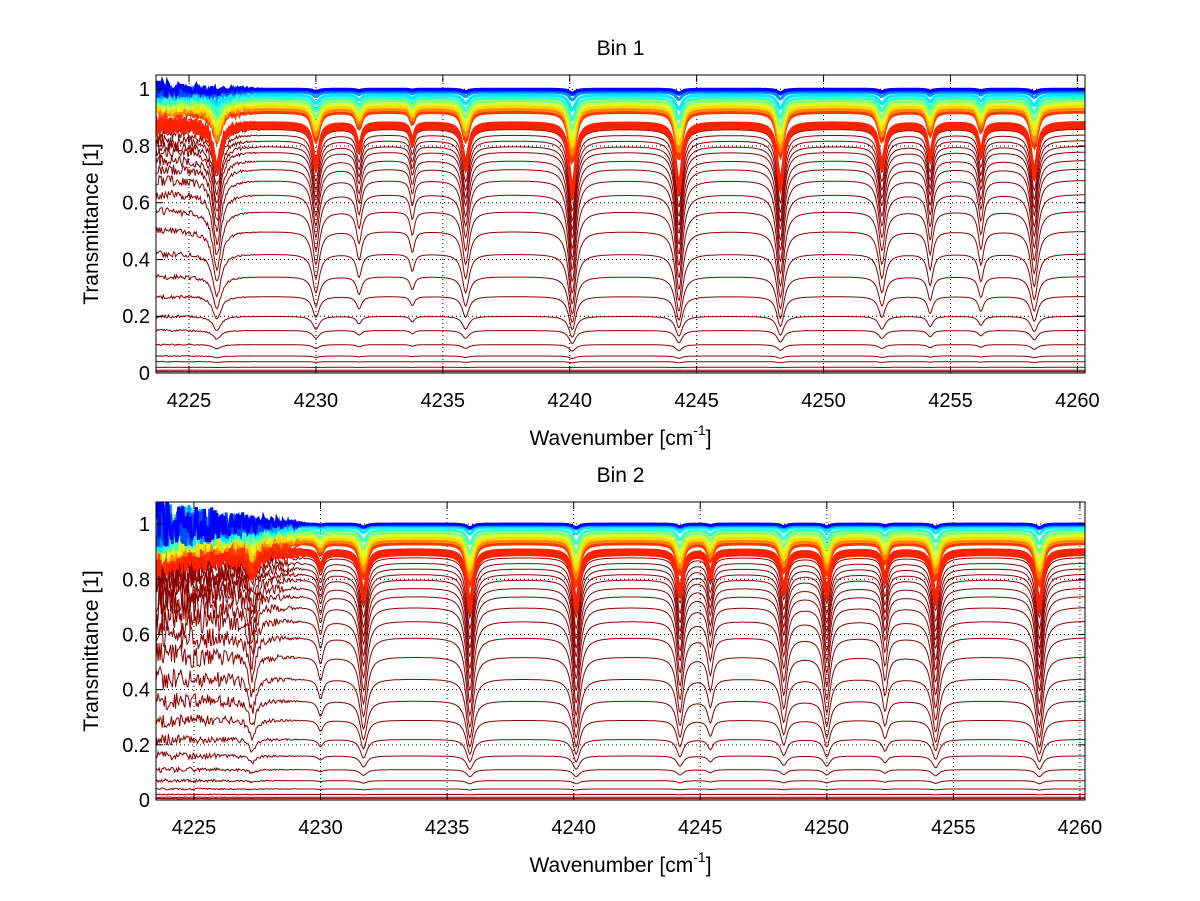  I want to click on chart-title: Bin 2, so click(621, 475).